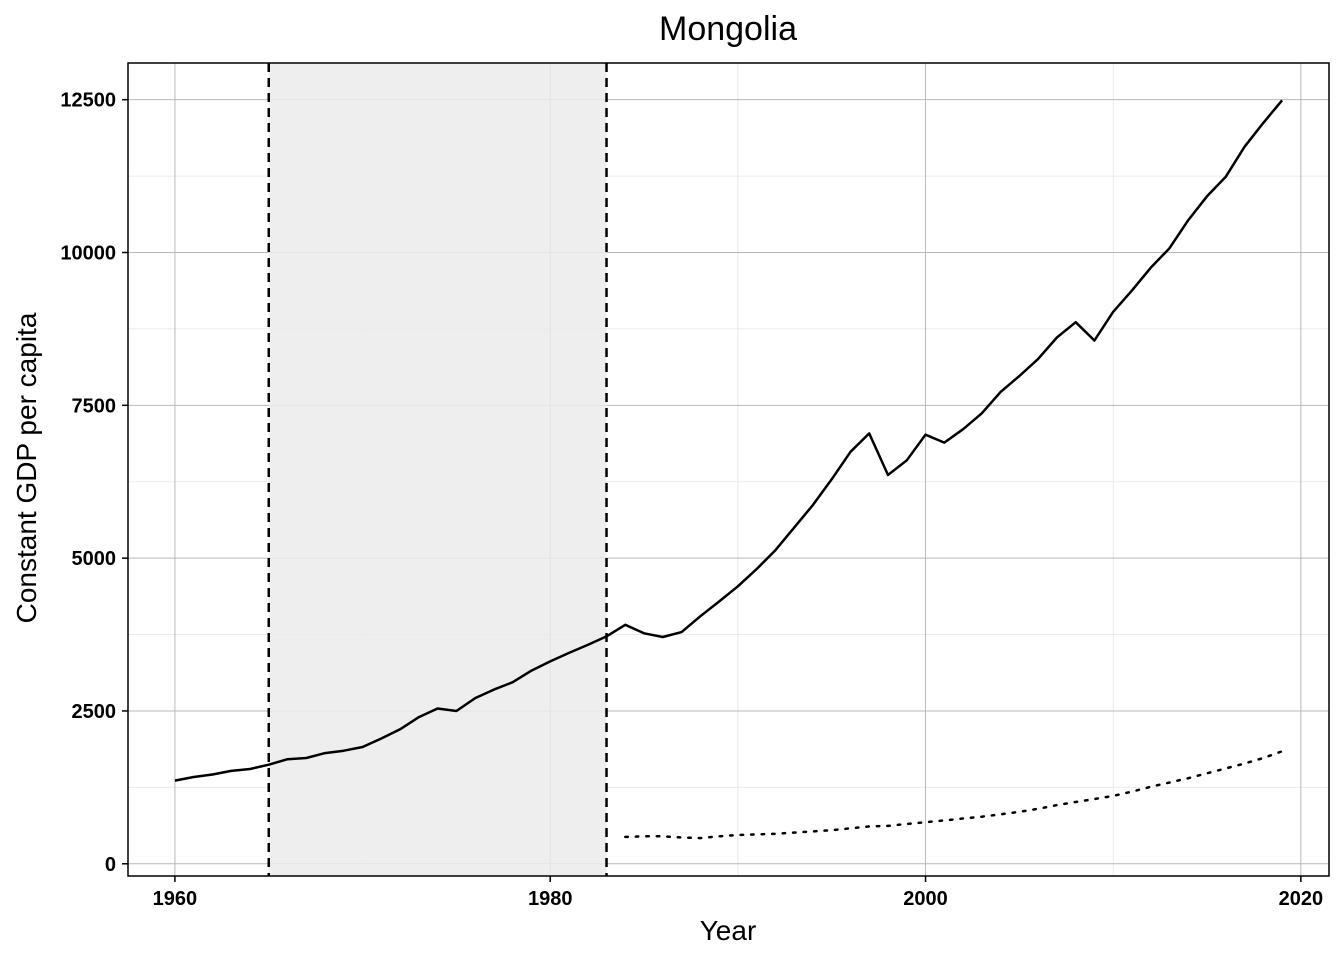 Image resolution: width=1344 pixels, height=960 pixels. Describe the element at coordinates (738, 893) in the screenshot. I see `x-axis: 1960 1980 2000 2020` at that location.